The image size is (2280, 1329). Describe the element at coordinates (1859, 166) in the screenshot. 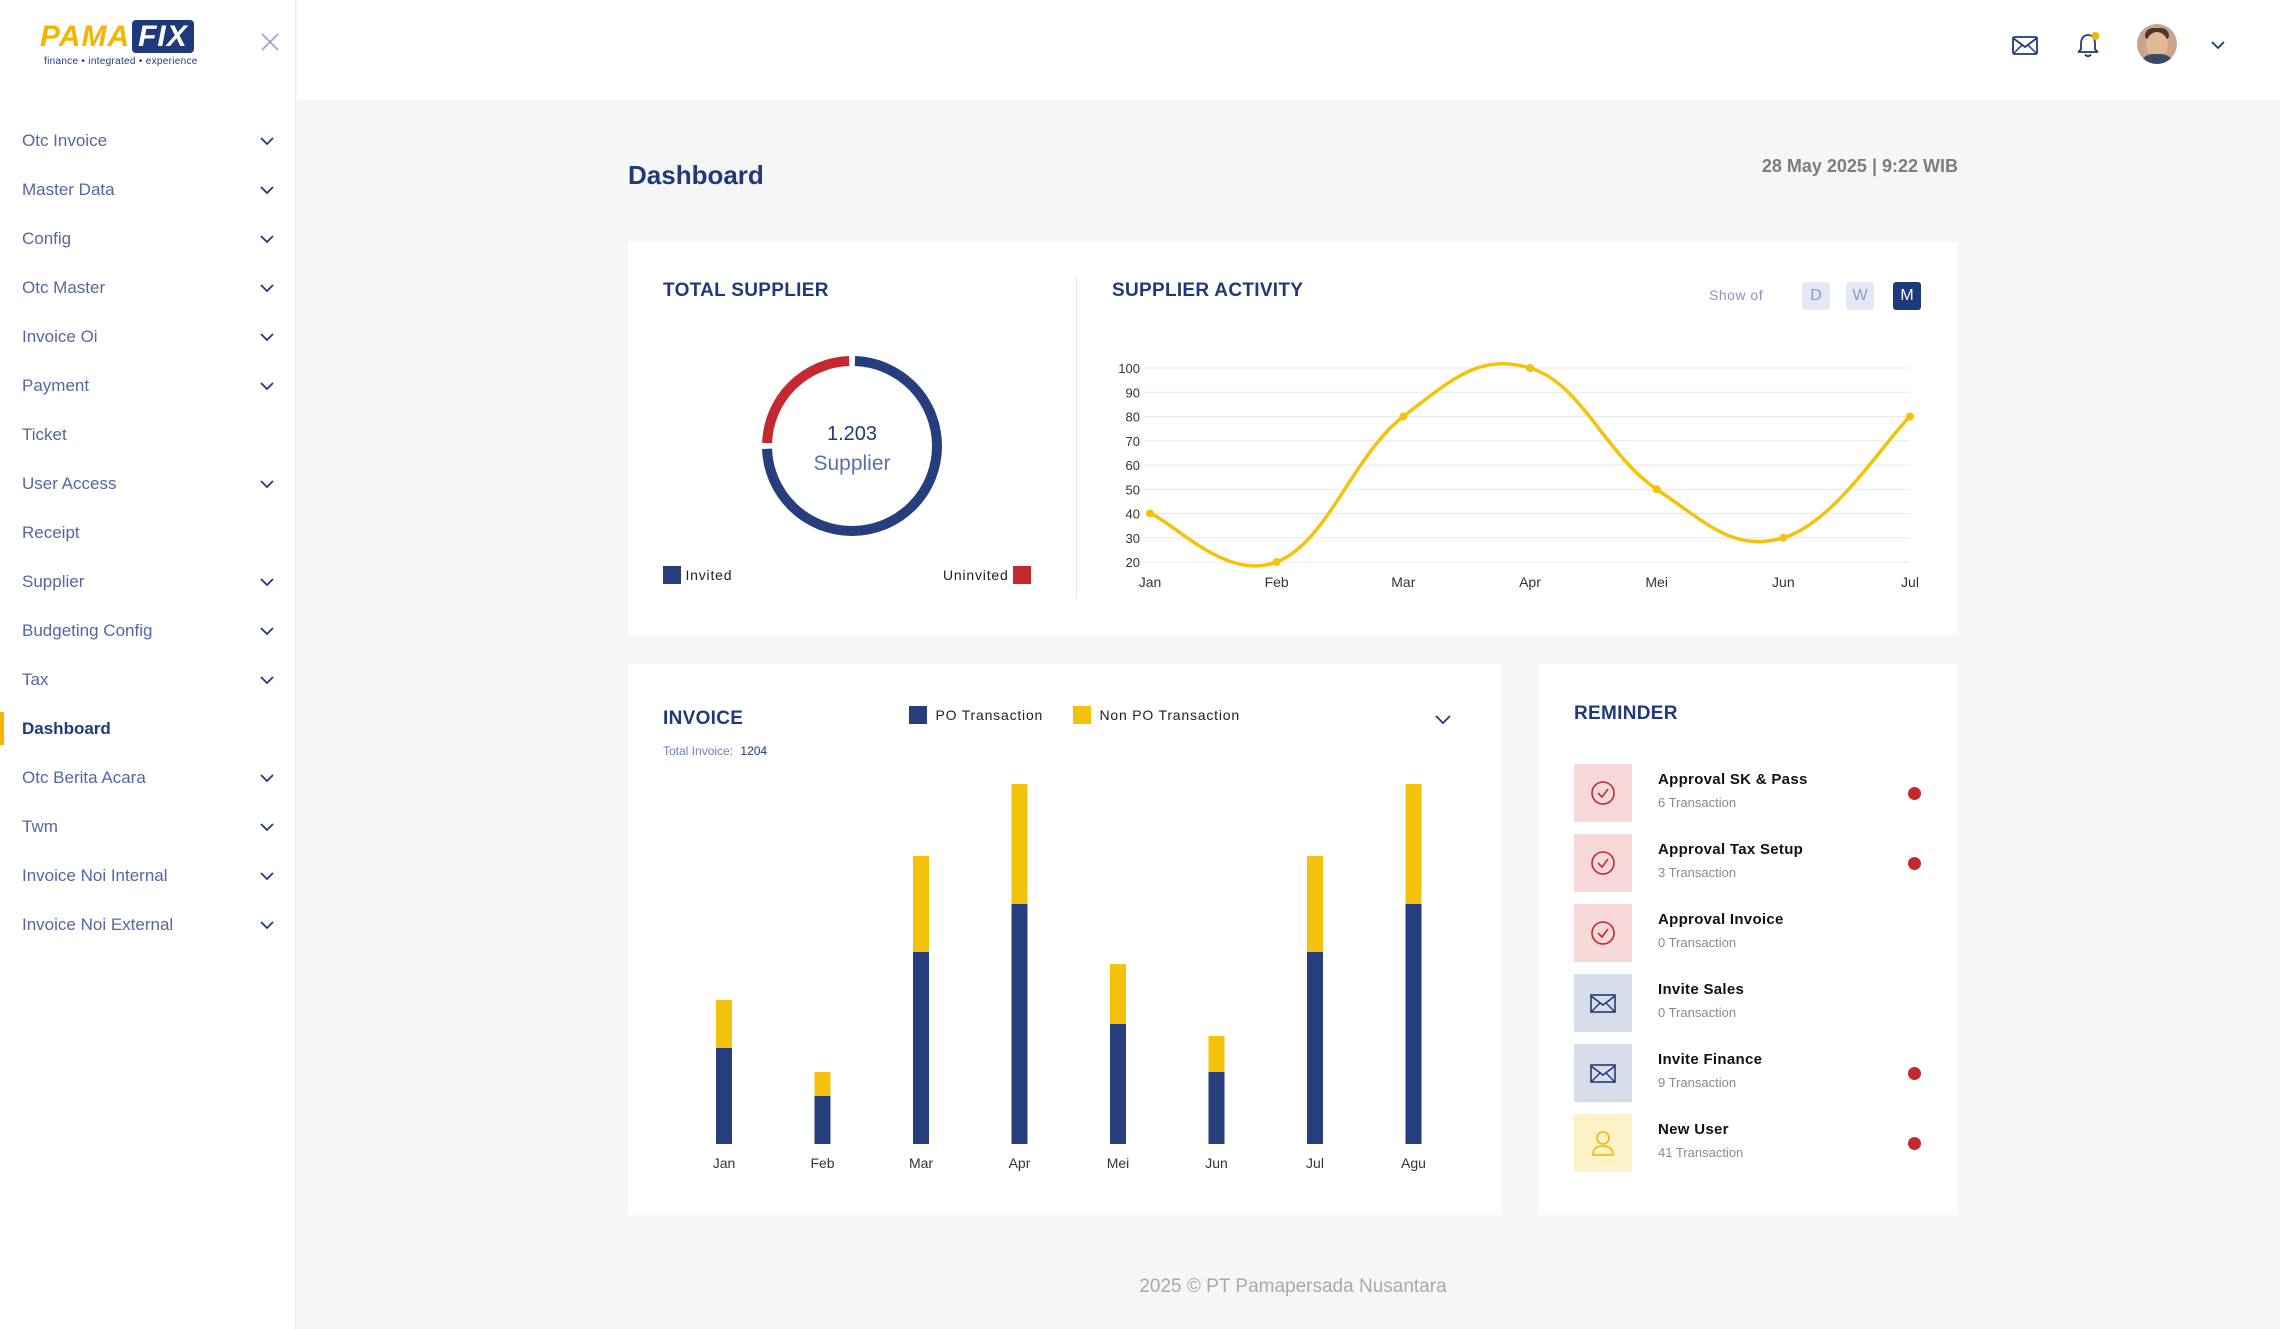

I see `current-datetime: 28 May 2025 | 9:22 WIB` at that location.